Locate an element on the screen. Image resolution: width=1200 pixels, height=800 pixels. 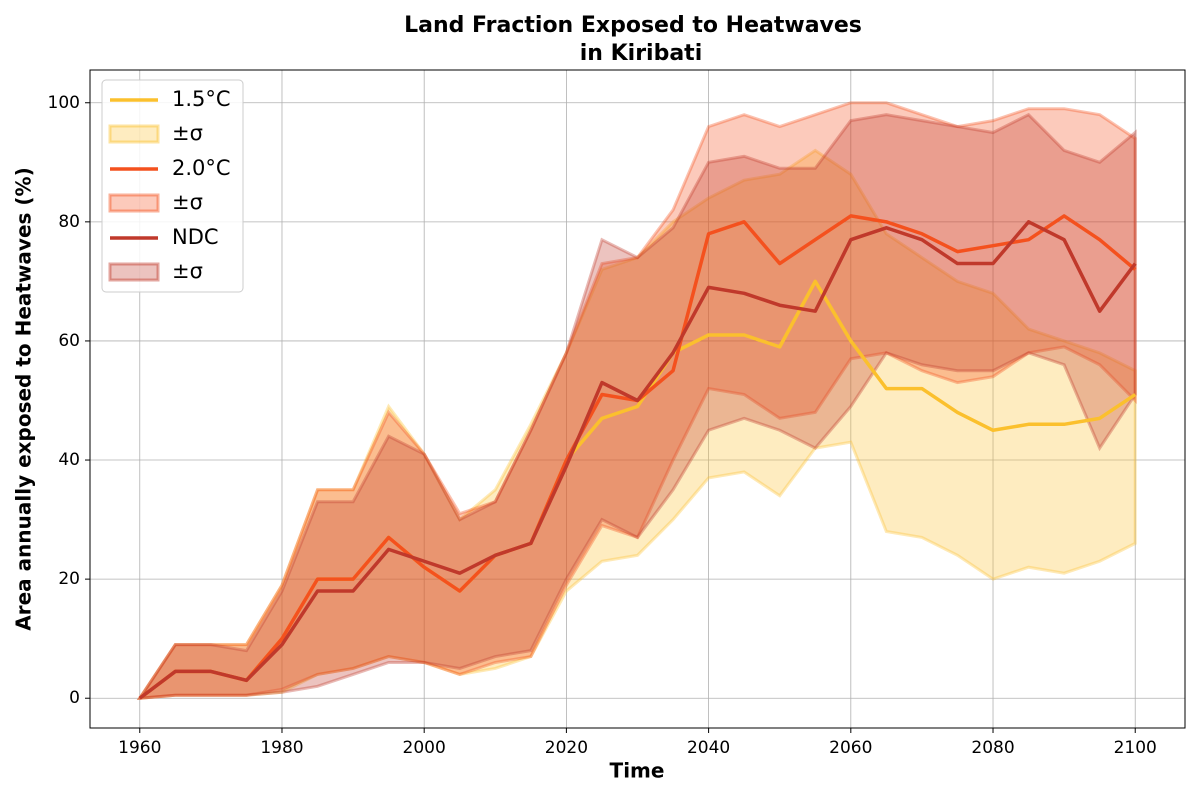
x-tick-label: 2100 is located at coordinates (1135, 748).